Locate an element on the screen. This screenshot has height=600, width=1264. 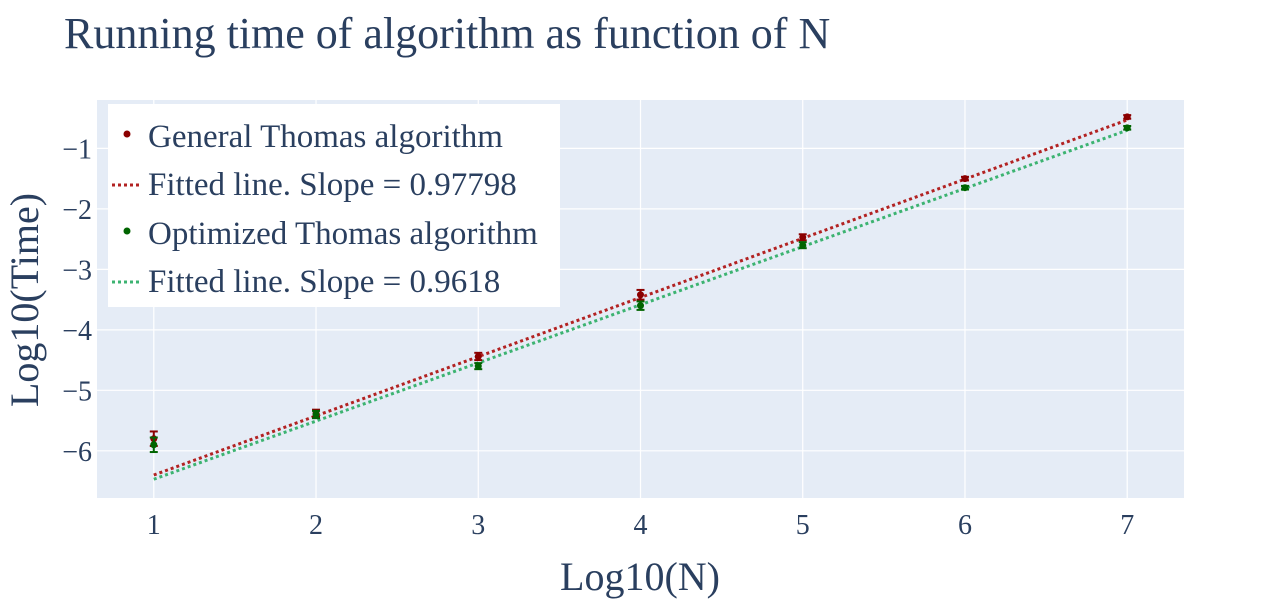
y-tick-label: −6 is located at coordinates (77, 452).